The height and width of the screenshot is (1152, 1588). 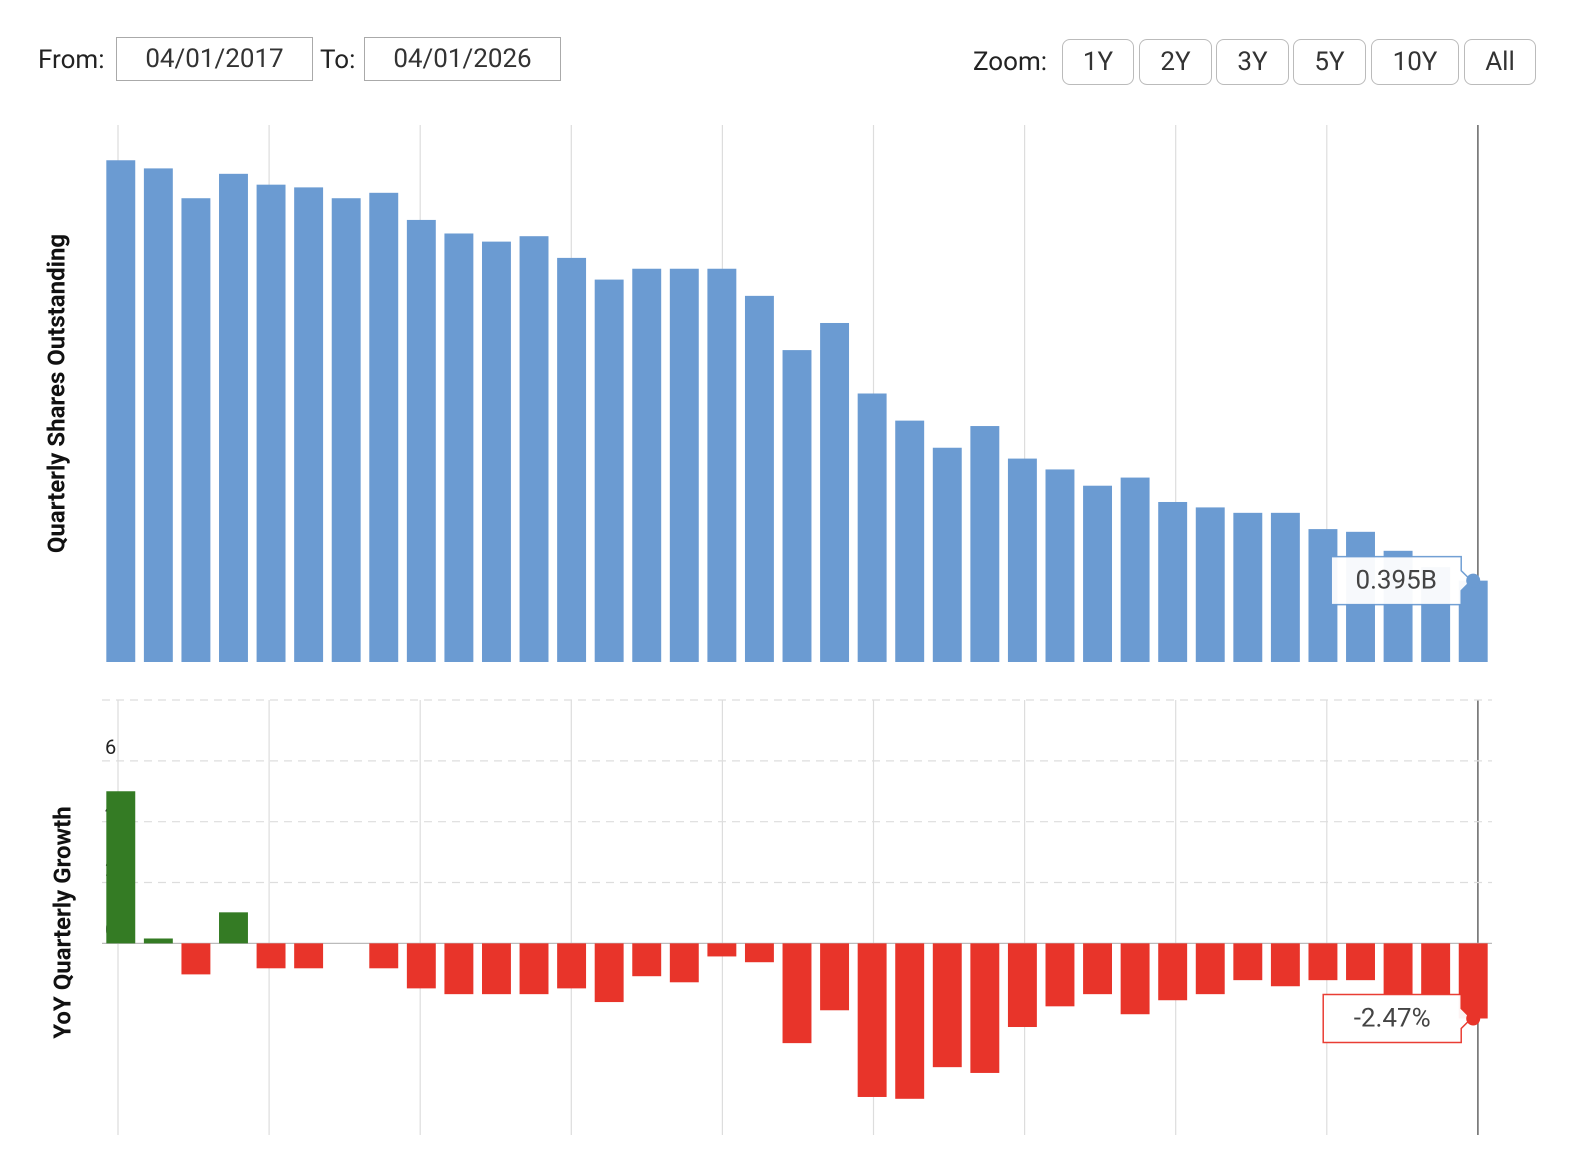 I want to click on tooltip-label: -2.47%, so click(x=1392, y=1018).